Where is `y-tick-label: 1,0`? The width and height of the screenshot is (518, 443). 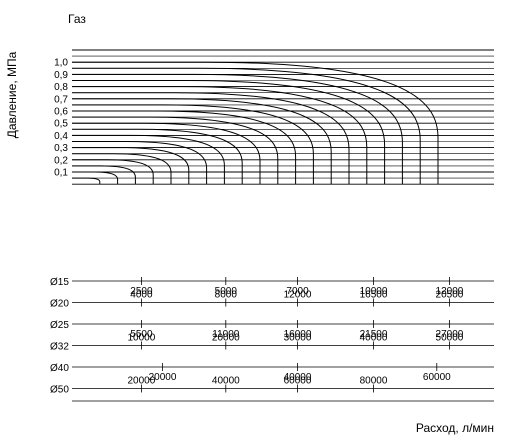 y-tick-label: 1,0 is located at coordinates (61, 63).